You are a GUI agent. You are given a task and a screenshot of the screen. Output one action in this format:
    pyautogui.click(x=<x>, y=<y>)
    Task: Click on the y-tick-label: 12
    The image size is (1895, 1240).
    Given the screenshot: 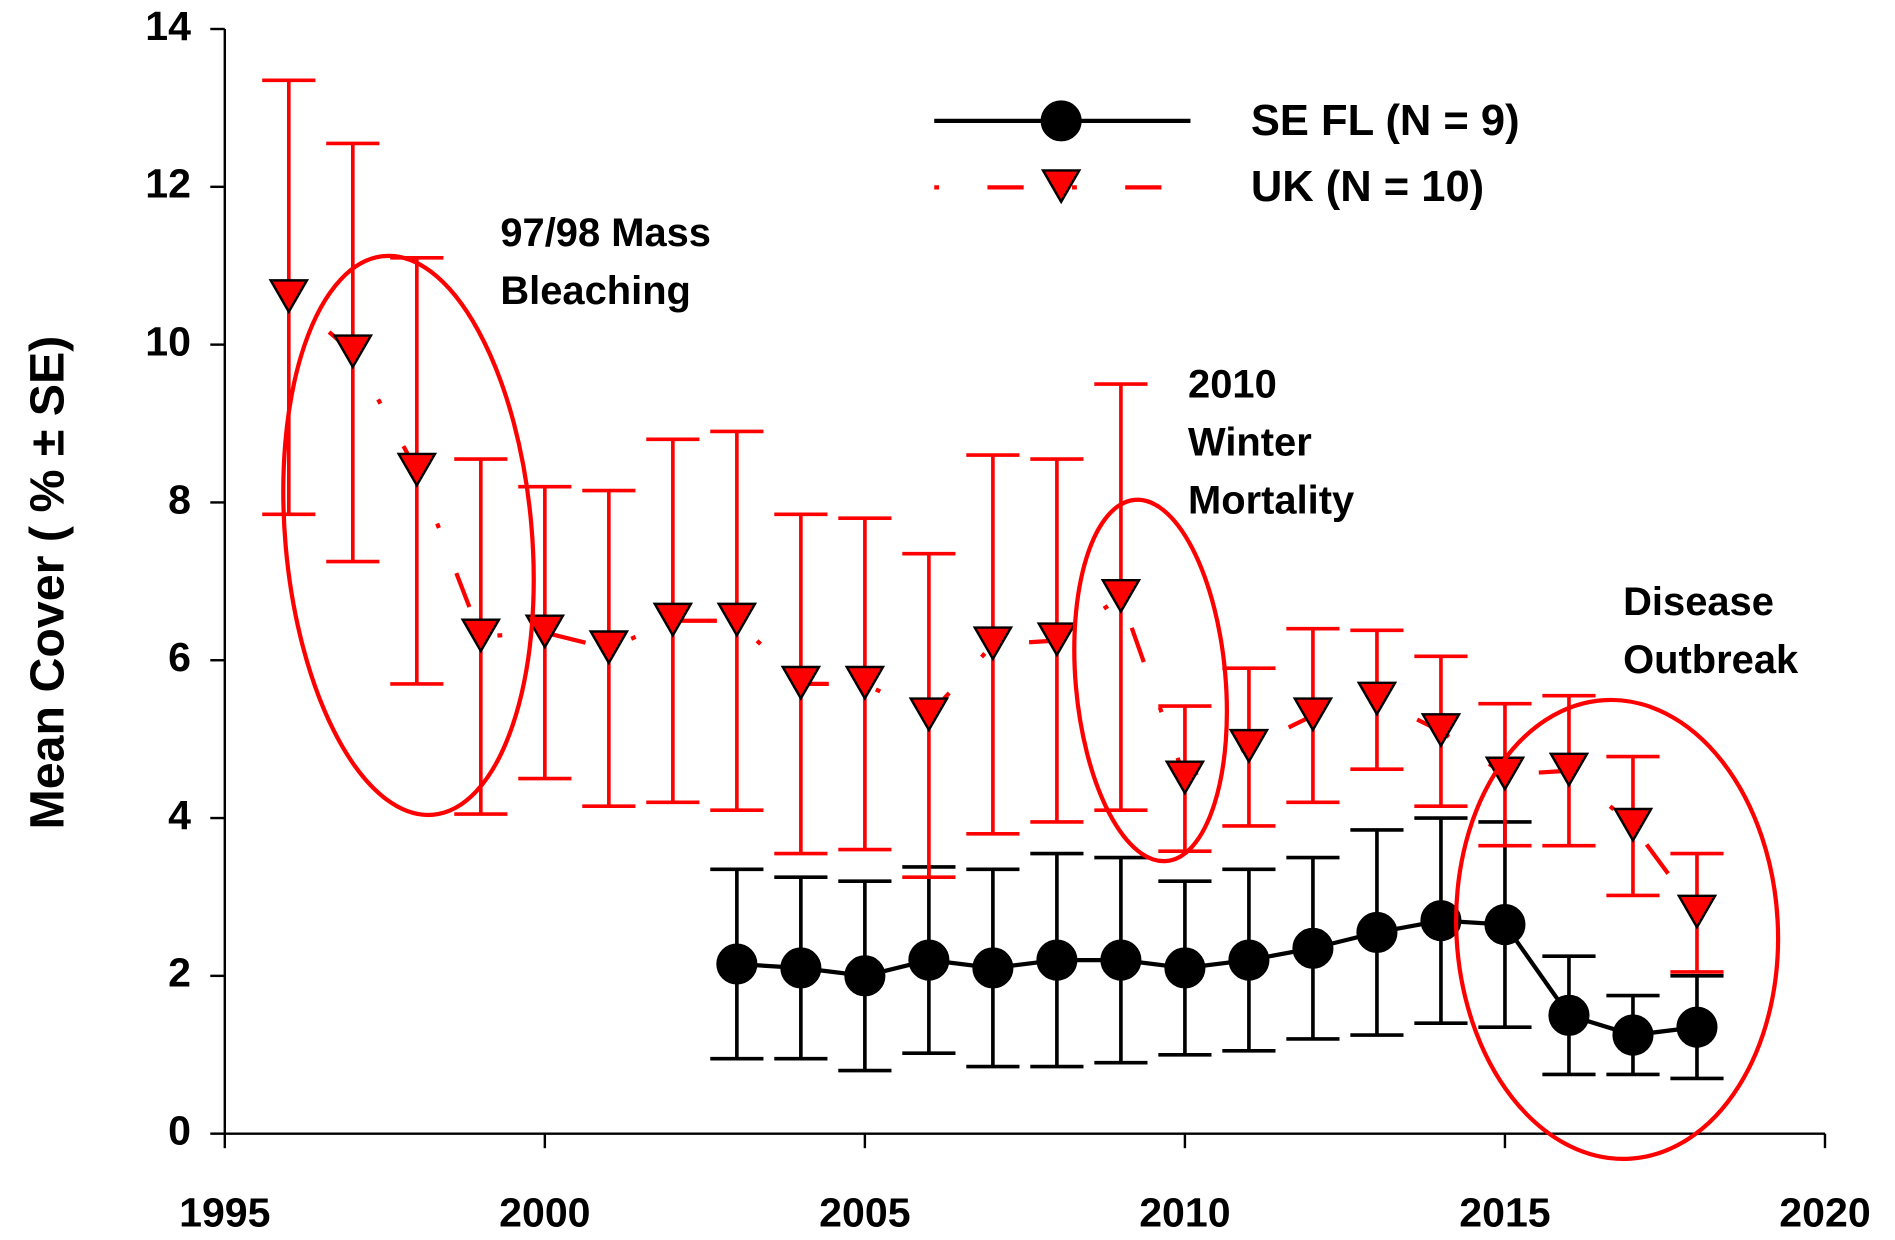 What is the action you would take?
    pyautogui.click(x=168, y=184)
    